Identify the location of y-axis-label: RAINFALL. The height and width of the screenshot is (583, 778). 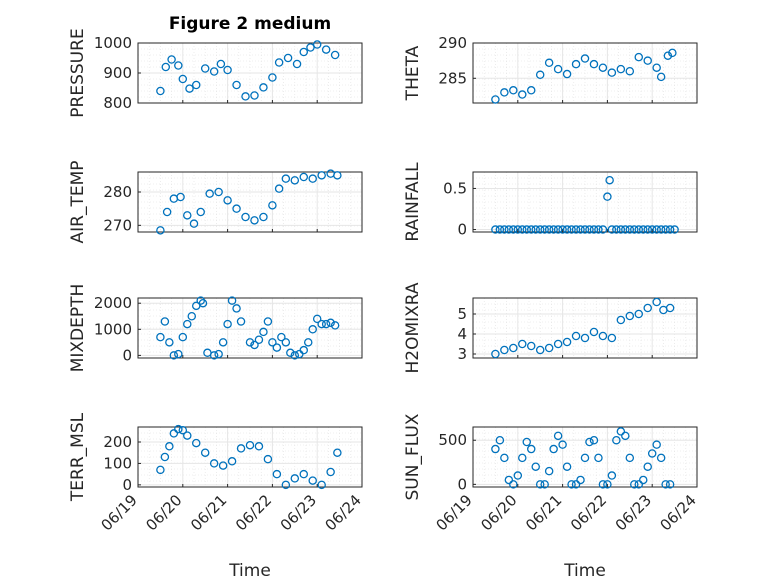
(413, 202).